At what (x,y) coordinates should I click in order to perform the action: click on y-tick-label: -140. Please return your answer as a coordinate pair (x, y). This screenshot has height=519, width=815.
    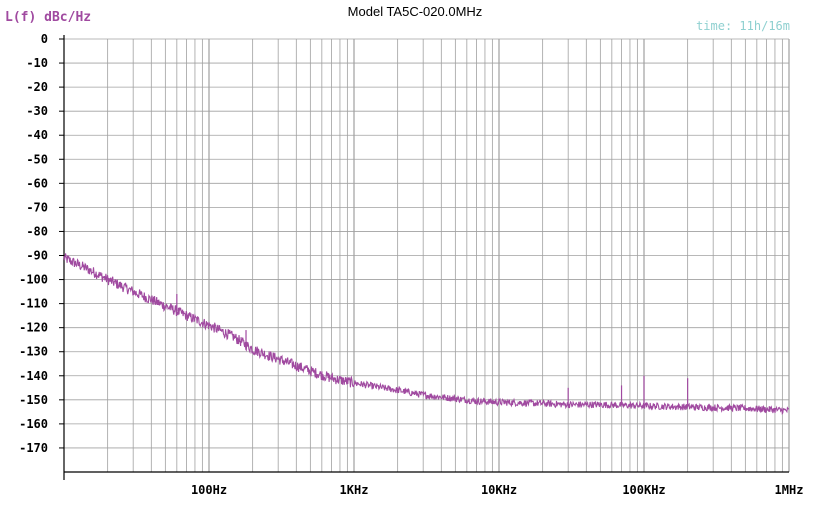
    Looking at the image, I should click on (33, 376).